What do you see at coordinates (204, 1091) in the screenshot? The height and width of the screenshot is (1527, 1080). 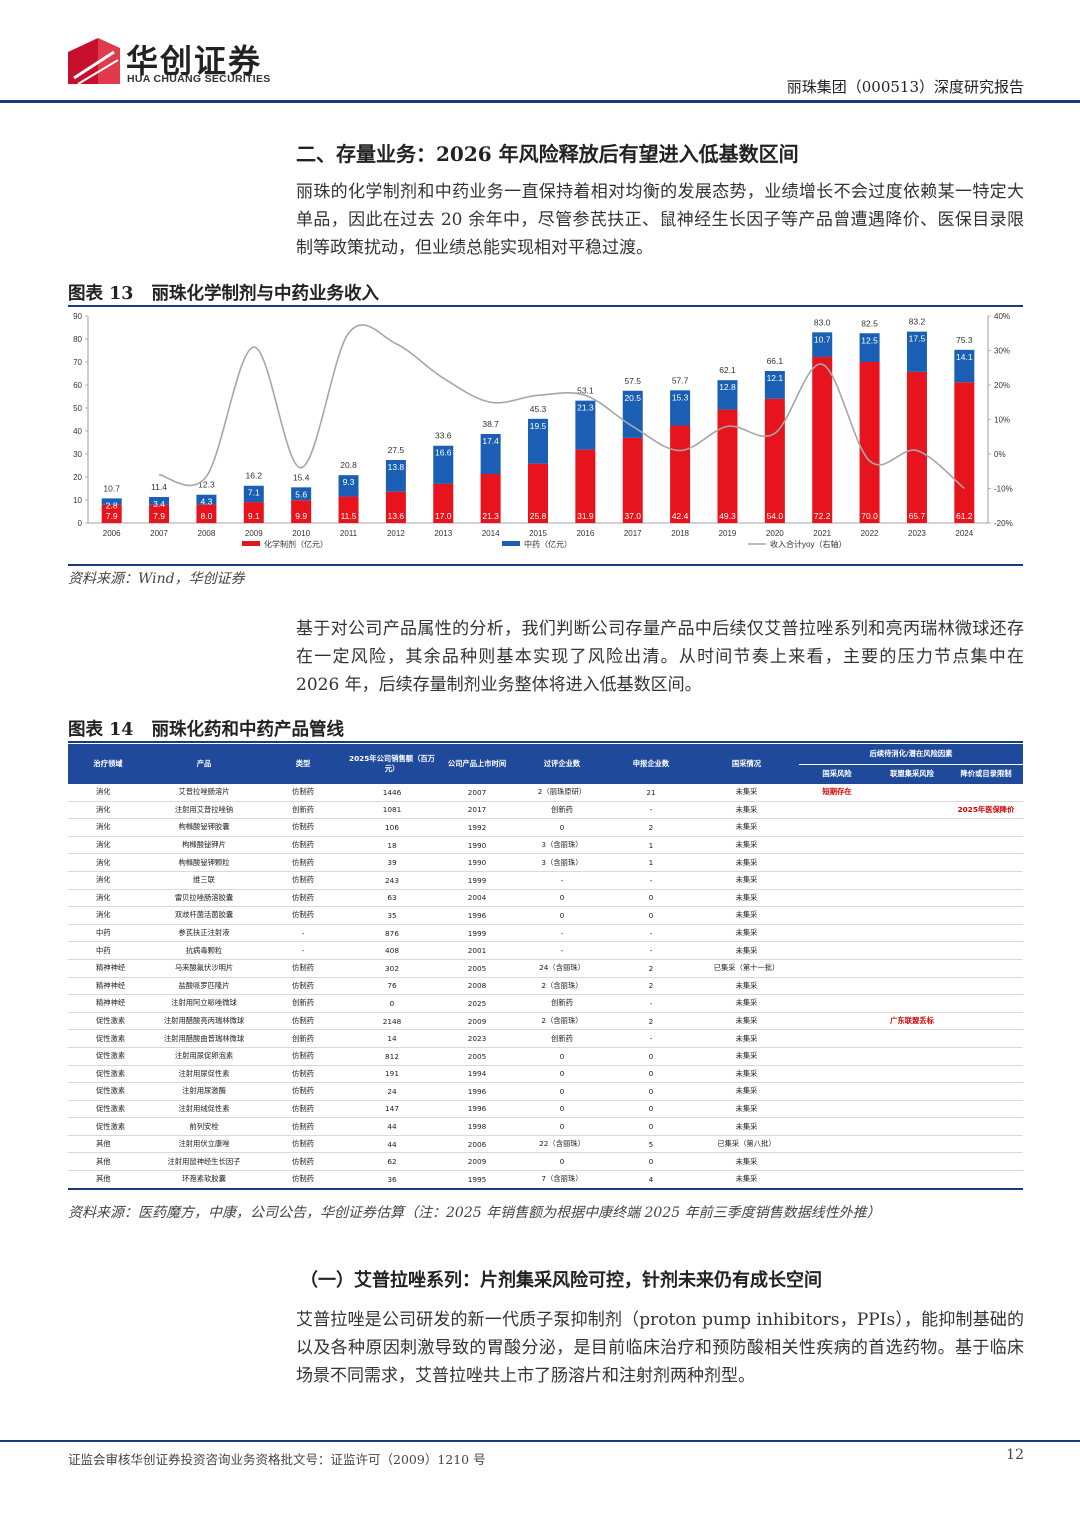 I see `table-cell-product: 注射用尿激酶` at bounding box center [204, 1091].